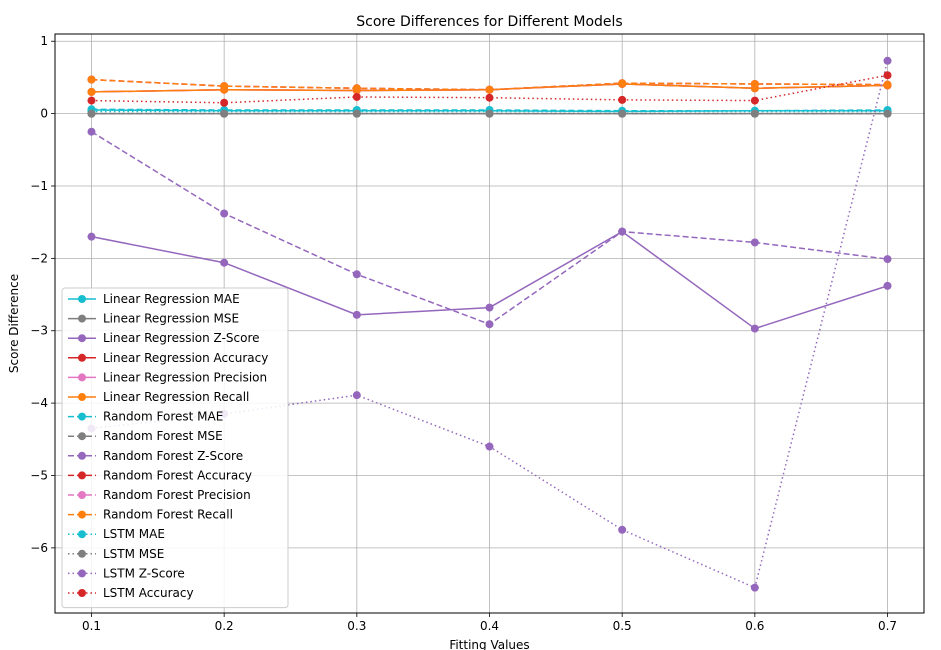 The width and height of the screenshot is (941, 650). I want to click on y-tick-label: −6, so click(39, 548).